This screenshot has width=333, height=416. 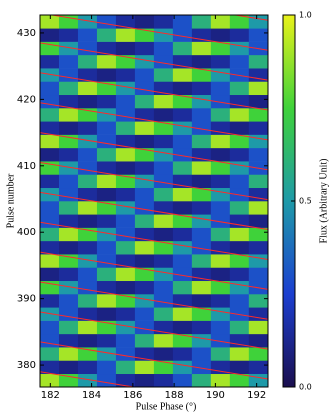 What do you see at coordinates (50, 395) in the screenshot?
I see `x-tick-label: 182` at bounding box center [50, 395].